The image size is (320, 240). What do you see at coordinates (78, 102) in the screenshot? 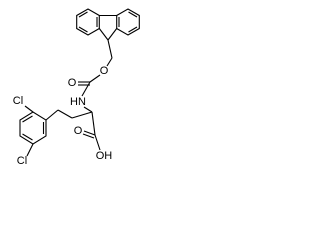
I see `atom-label: HN` at bounding box center [78, 102].